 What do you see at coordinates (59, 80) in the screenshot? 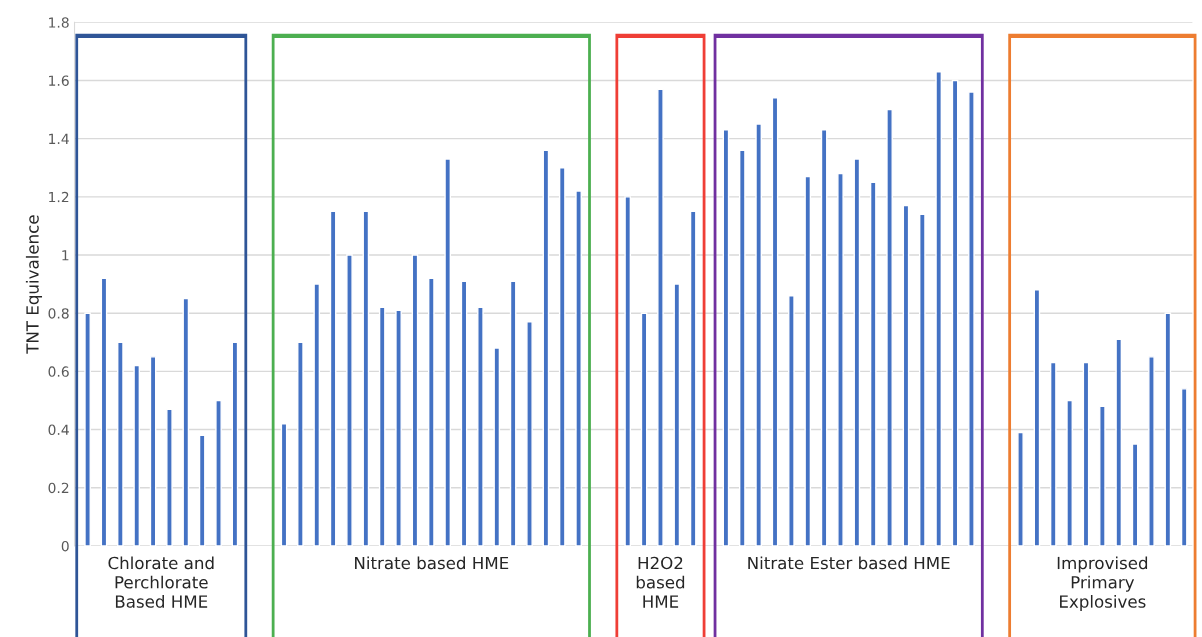
I see `y-tick-label: 1.6` at bounding box center [59, 80].